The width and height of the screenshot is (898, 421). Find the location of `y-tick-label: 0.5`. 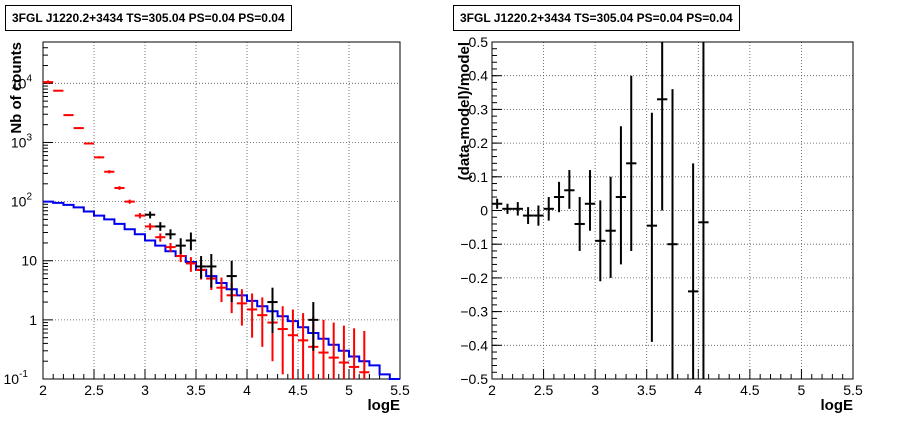

y-tick-label: 0.5 is located at coordinates (479, 42).